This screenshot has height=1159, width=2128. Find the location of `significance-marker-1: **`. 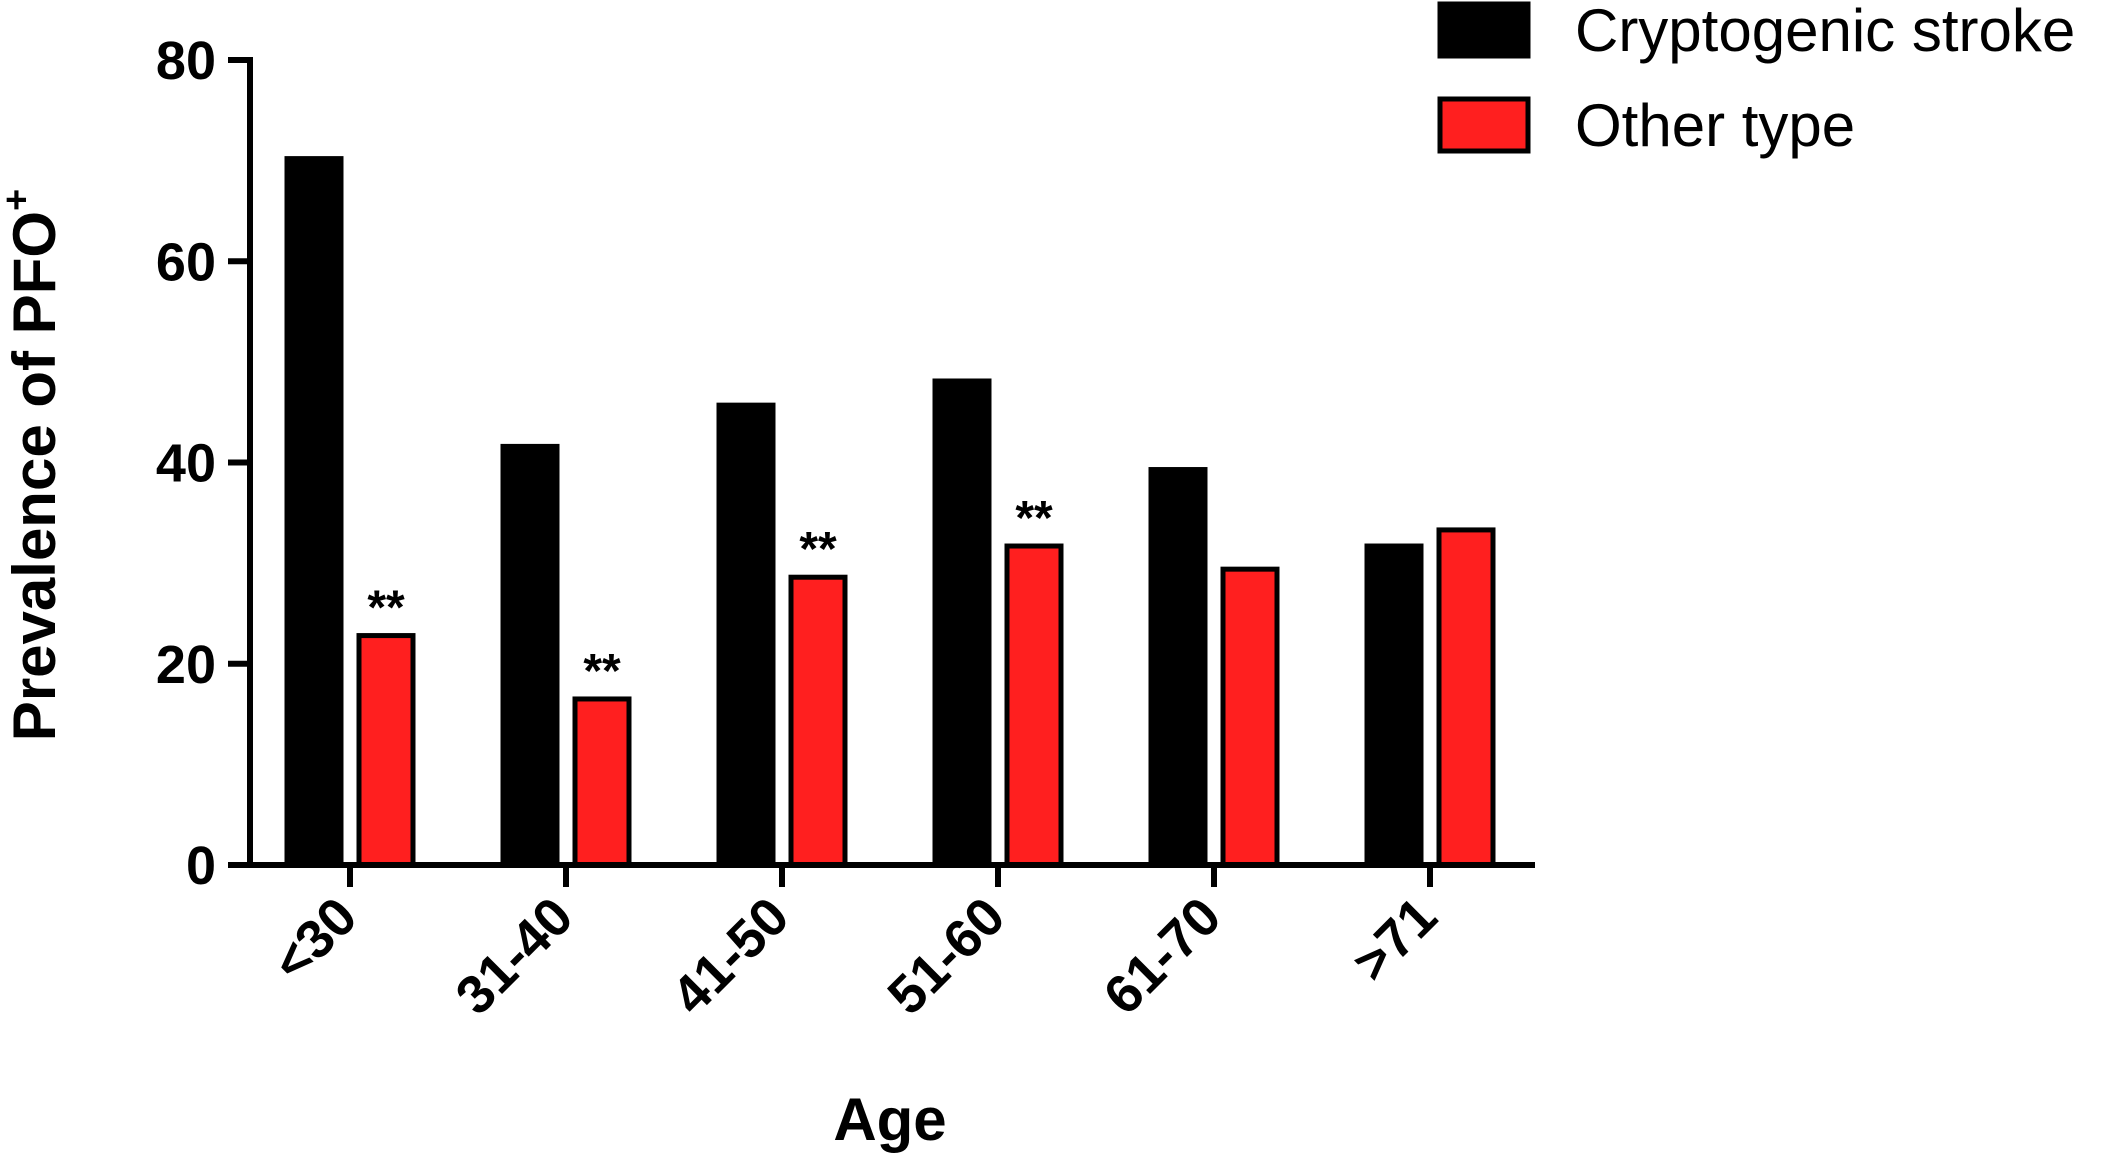

significance-marker-1: ** is located at coordinates (602, 671).